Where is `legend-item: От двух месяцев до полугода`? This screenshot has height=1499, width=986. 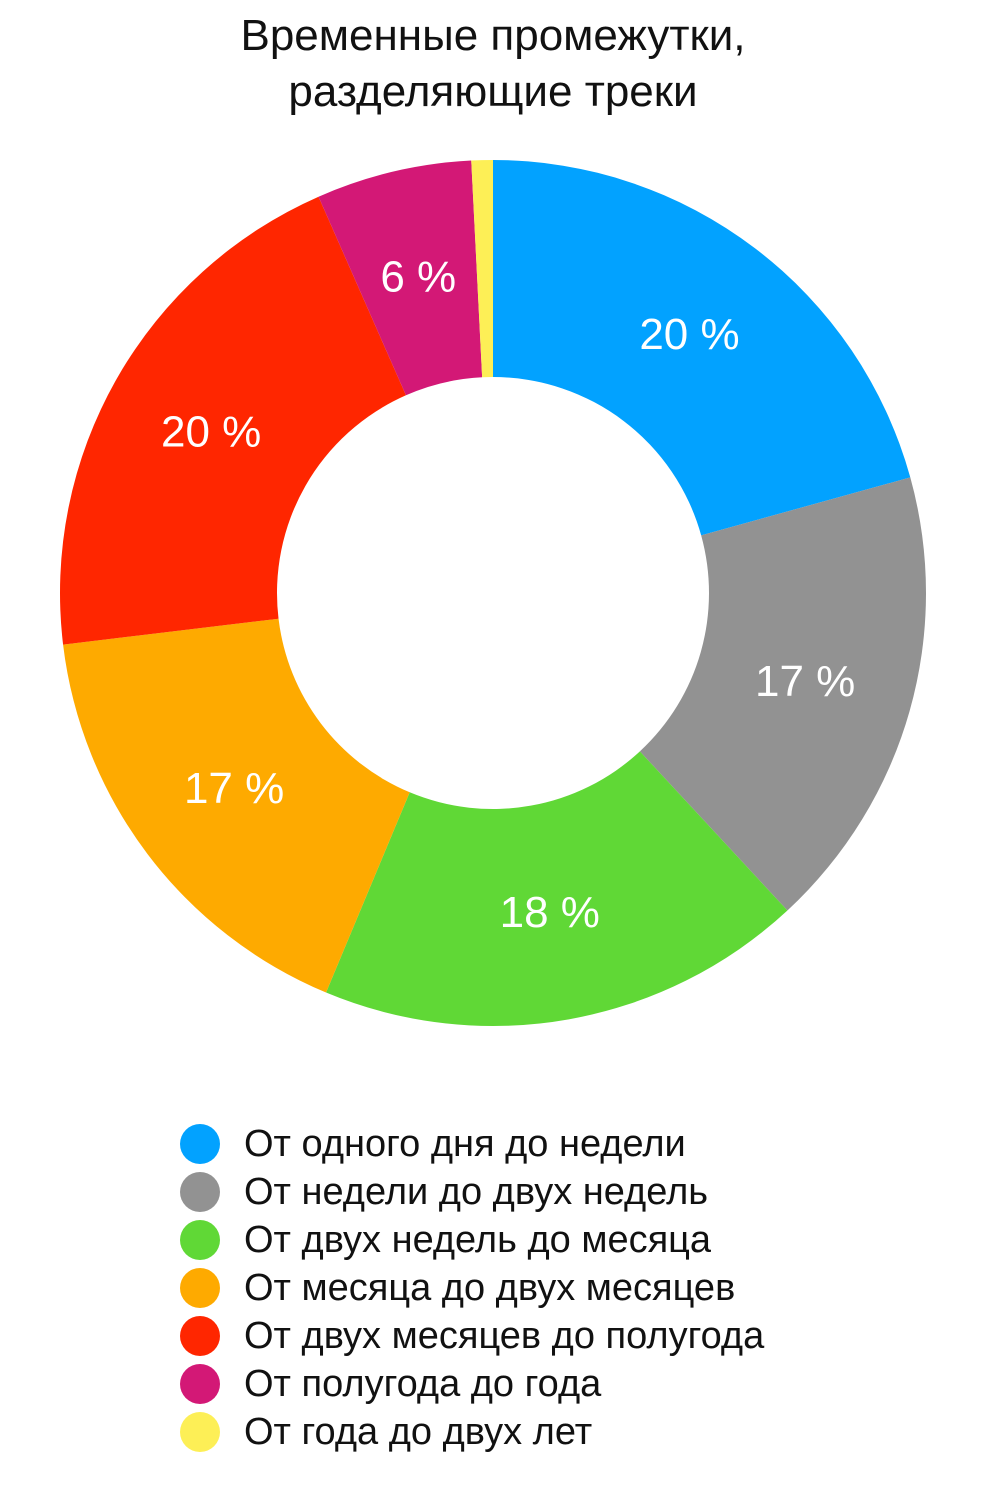
legend-item: От двух месяцев до полугода is located at coordinates (472, 1336).